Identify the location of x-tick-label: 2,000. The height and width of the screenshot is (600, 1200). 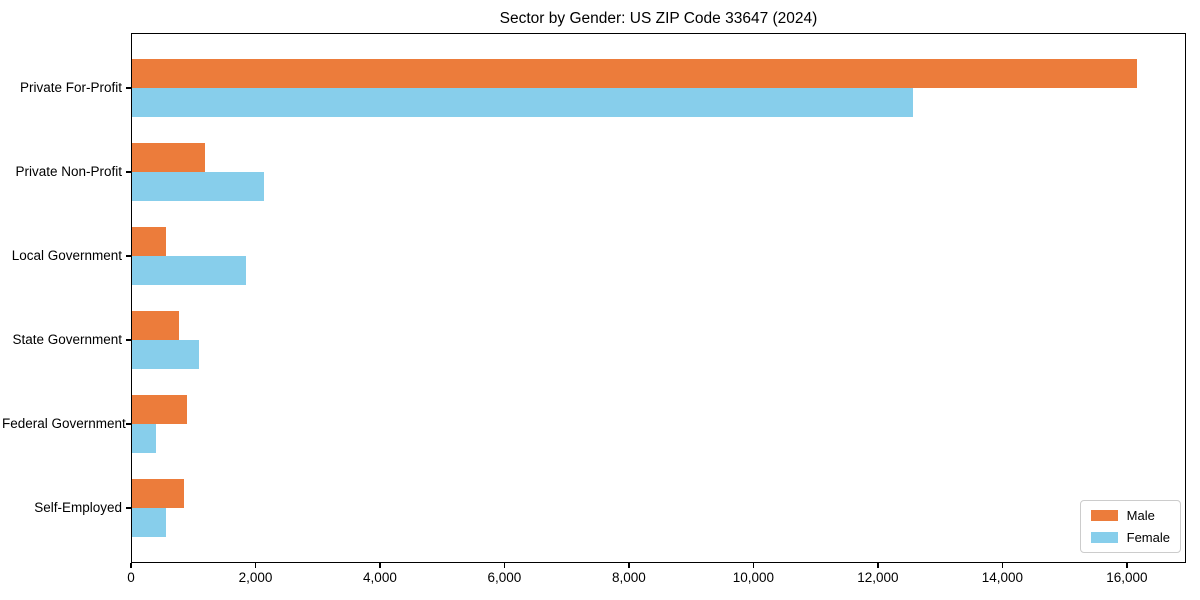
(255, 577).